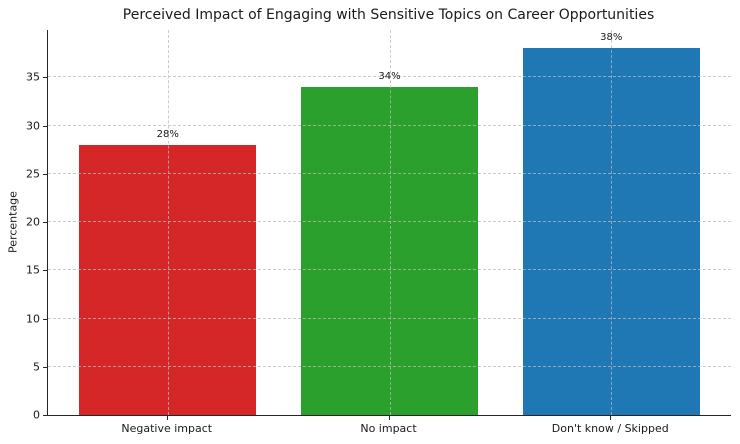 This screenshot has height=444, width=740. What do you see at coordinates (20, 226) in the screenshot?
I see `y-axis: 0 5 10 15 20 25 30 35` at bounding box center [20, 226].